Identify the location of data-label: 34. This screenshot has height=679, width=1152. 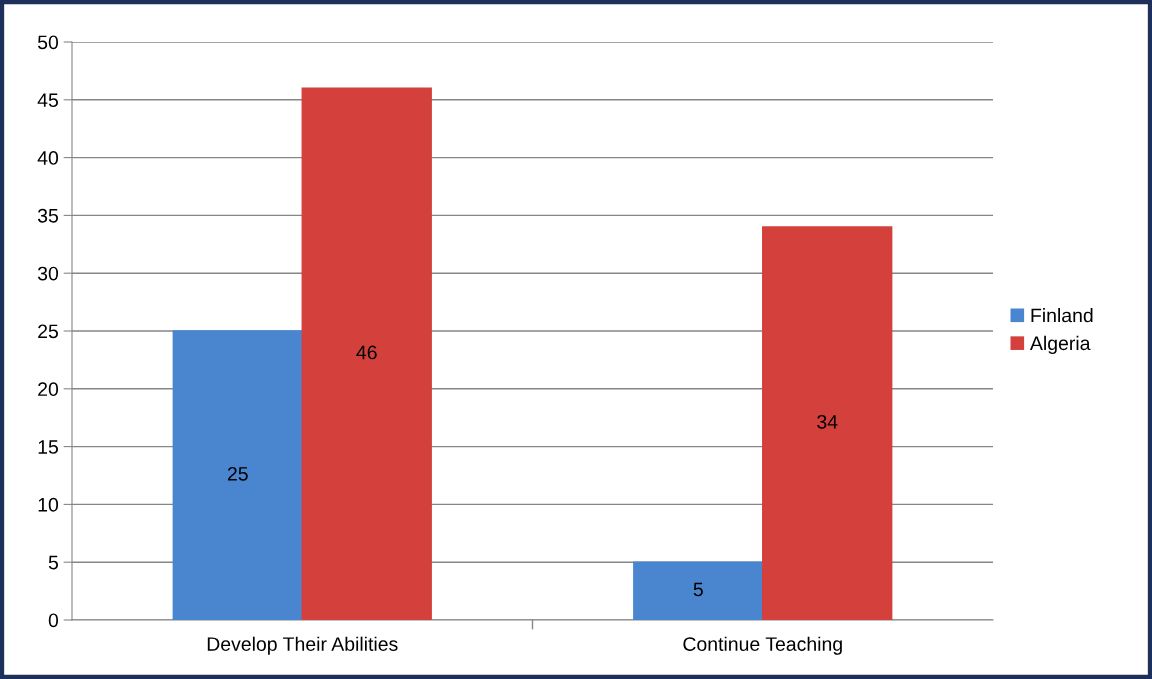
(827, 421).